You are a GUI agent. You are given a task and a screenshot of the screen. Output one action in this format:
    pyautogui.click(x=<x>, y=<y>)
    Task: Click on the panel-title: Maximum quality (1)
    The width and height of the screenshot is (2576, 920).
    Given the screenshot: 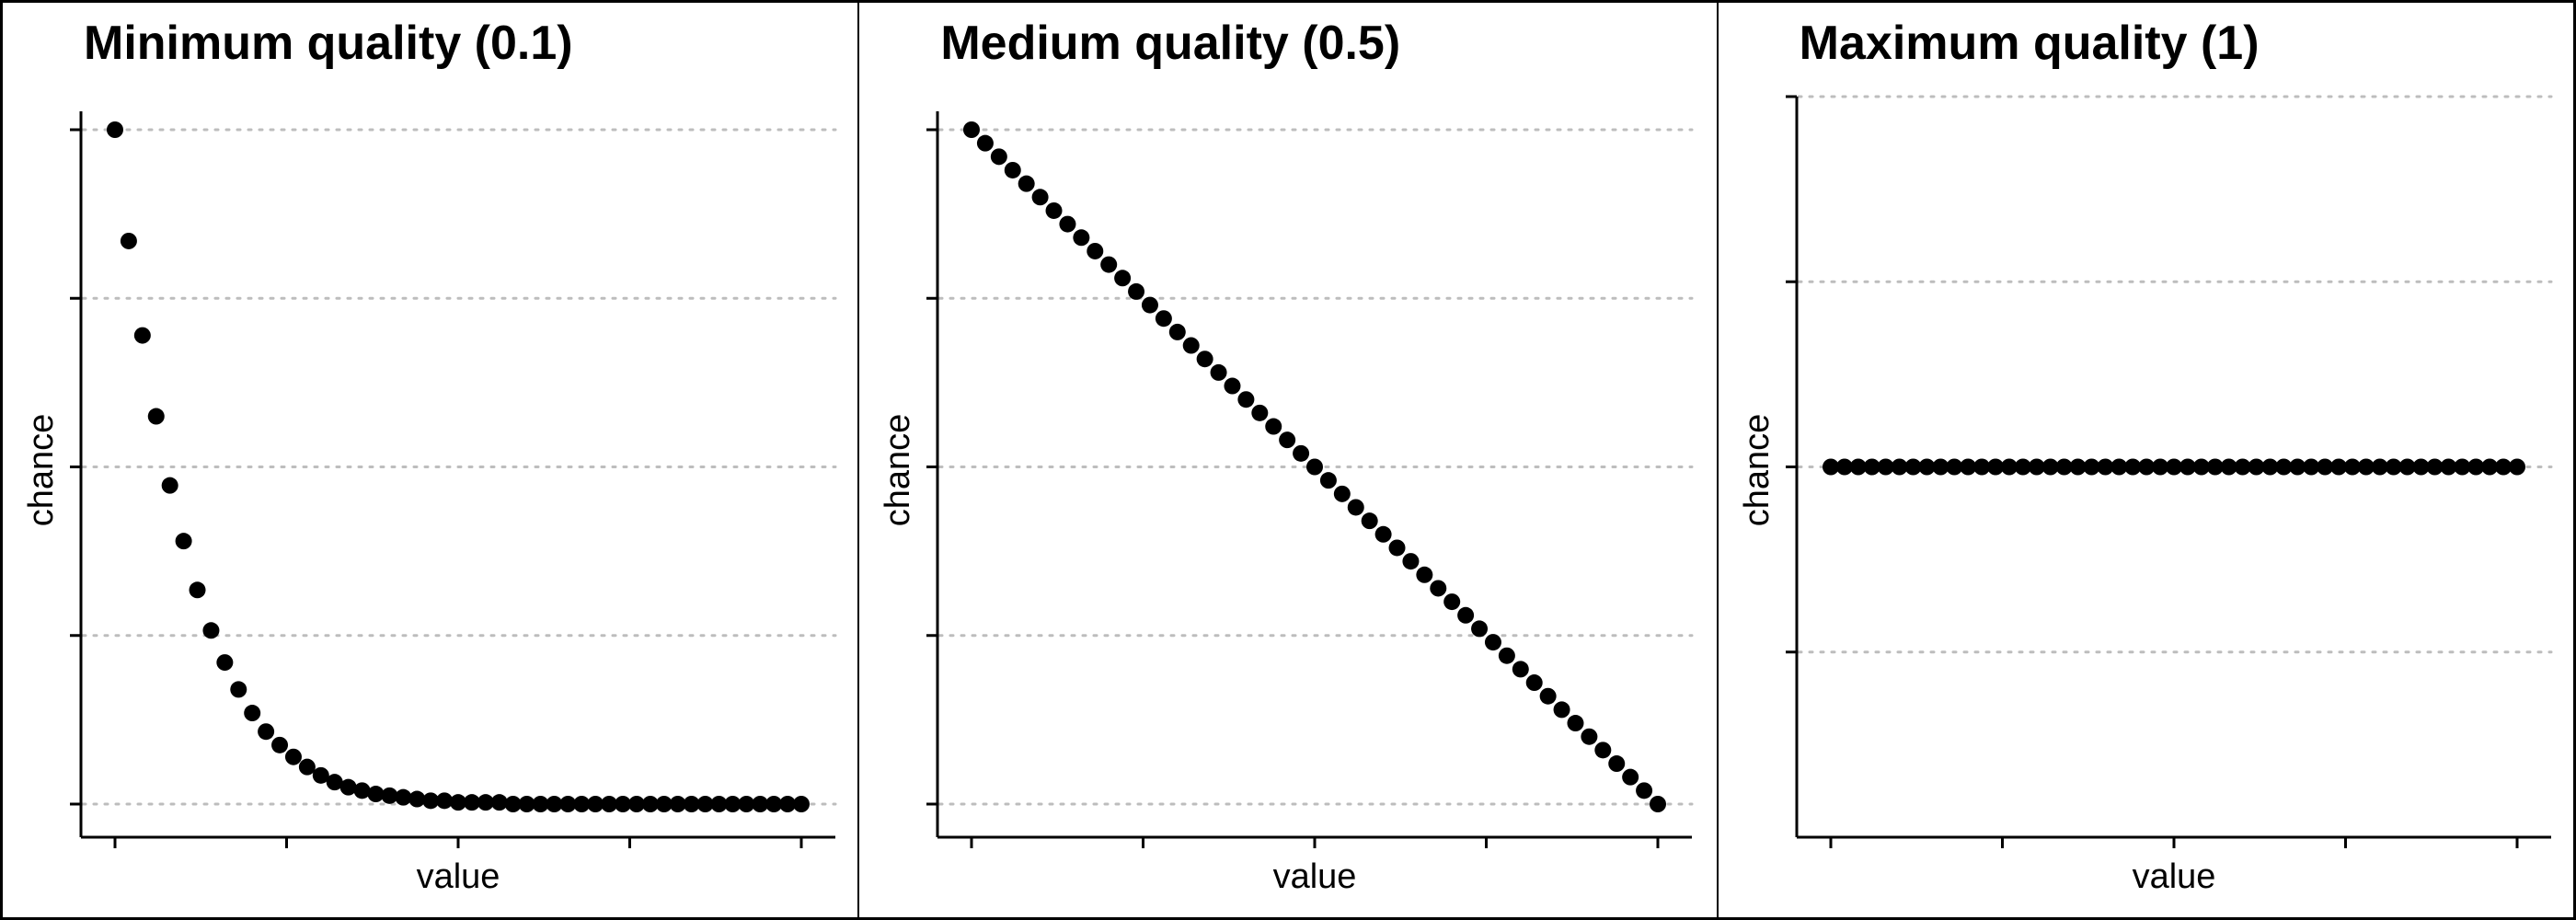 What is the action you would take?
    pyautogui.click(x=2029, y=43)
    